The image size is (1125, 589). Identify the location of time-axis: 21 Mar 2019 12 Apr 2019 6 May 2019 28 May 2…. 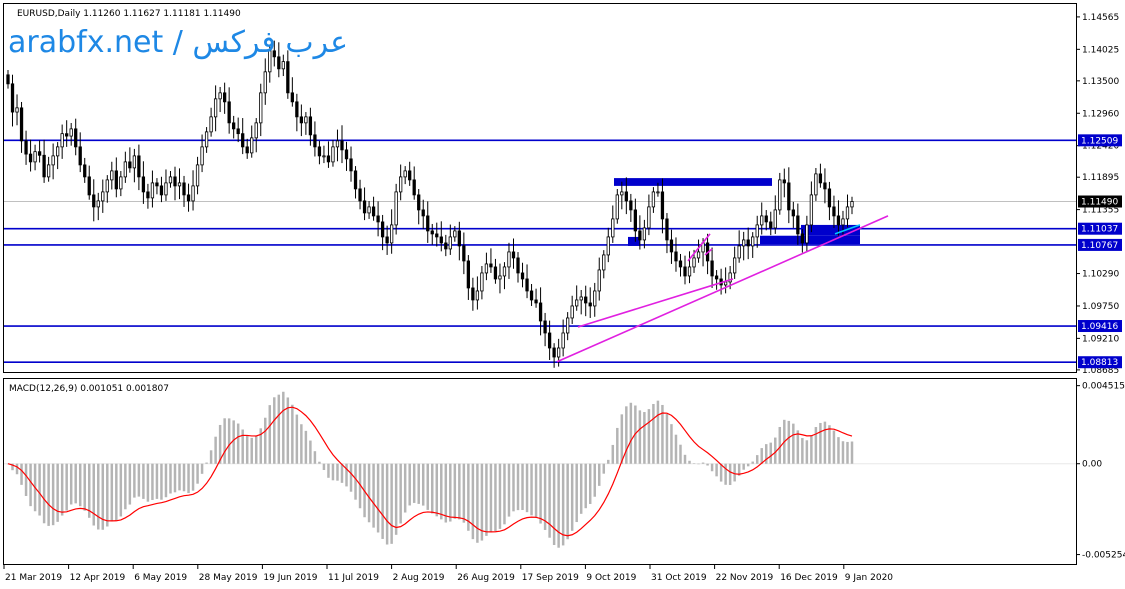
(448, 574).